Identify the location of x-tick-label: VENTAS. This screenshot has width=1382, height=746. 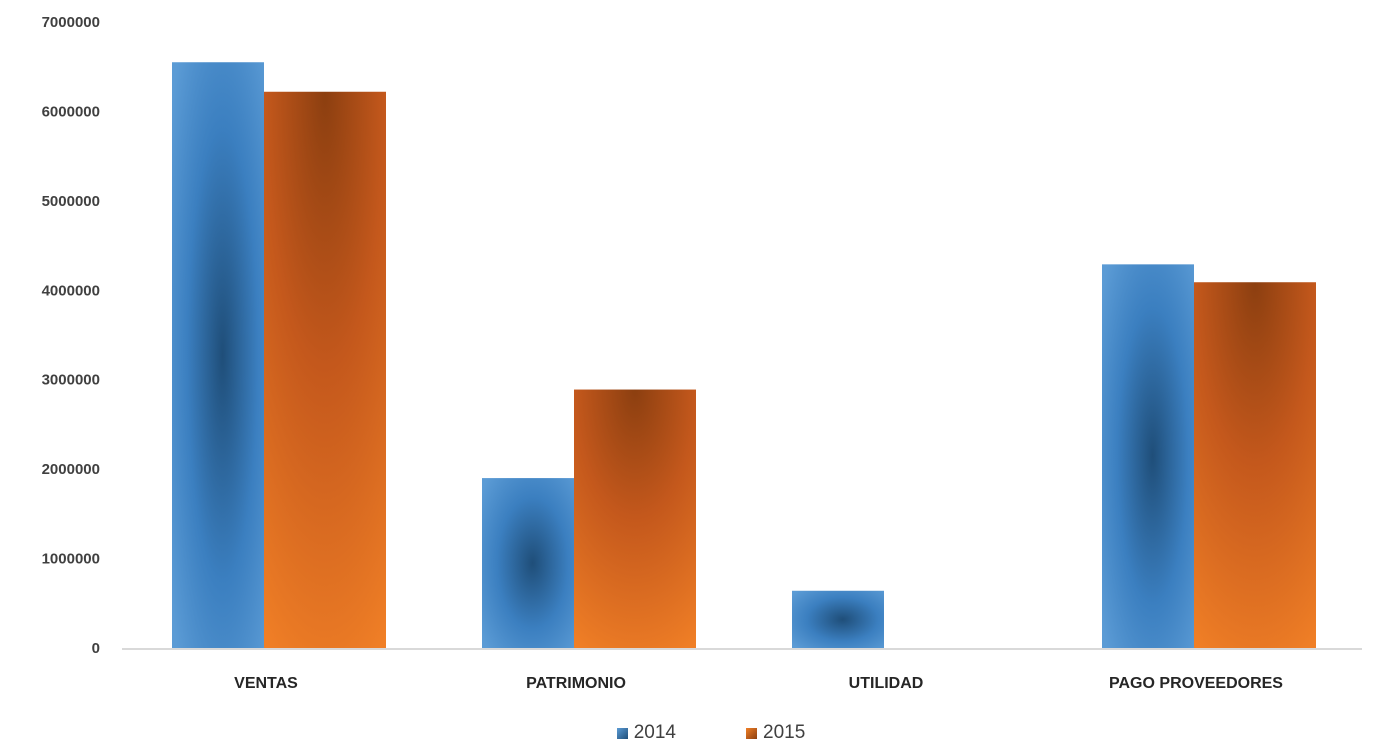
(266, 683).